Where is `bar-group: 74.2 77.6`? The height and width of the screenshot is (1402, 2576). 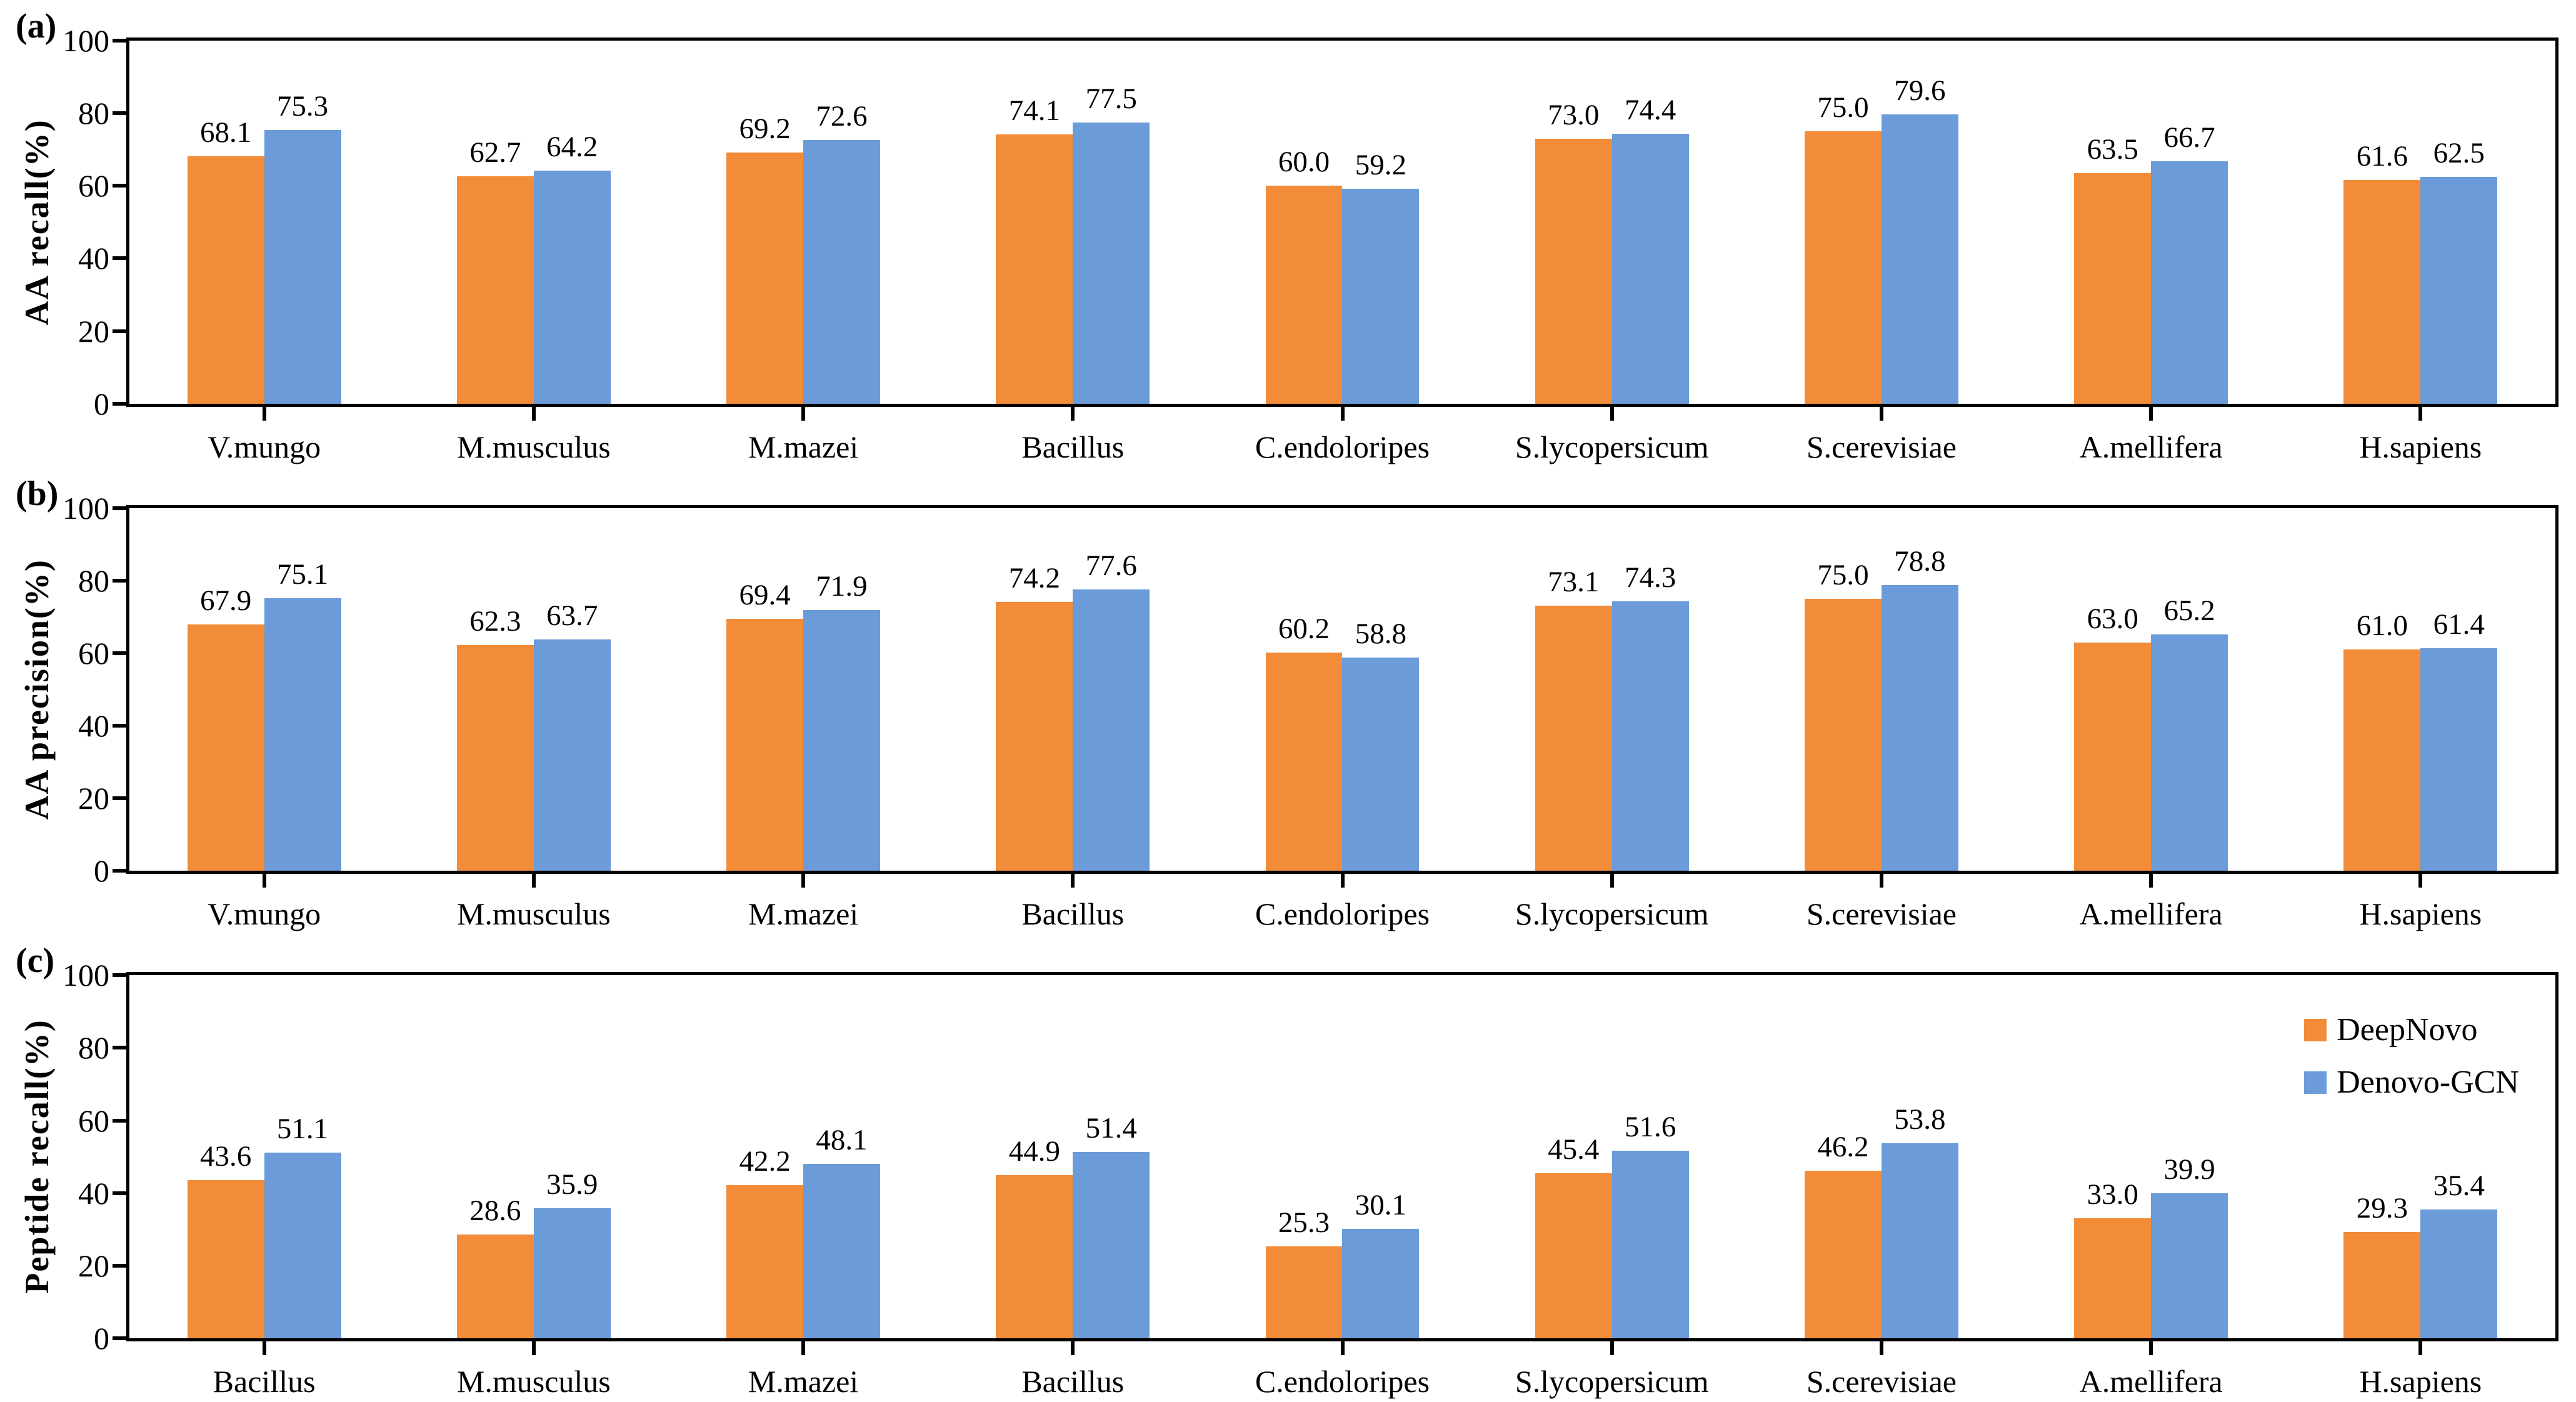 bar-group: 74.2 77.6 is located at coordinates (1073, 690).